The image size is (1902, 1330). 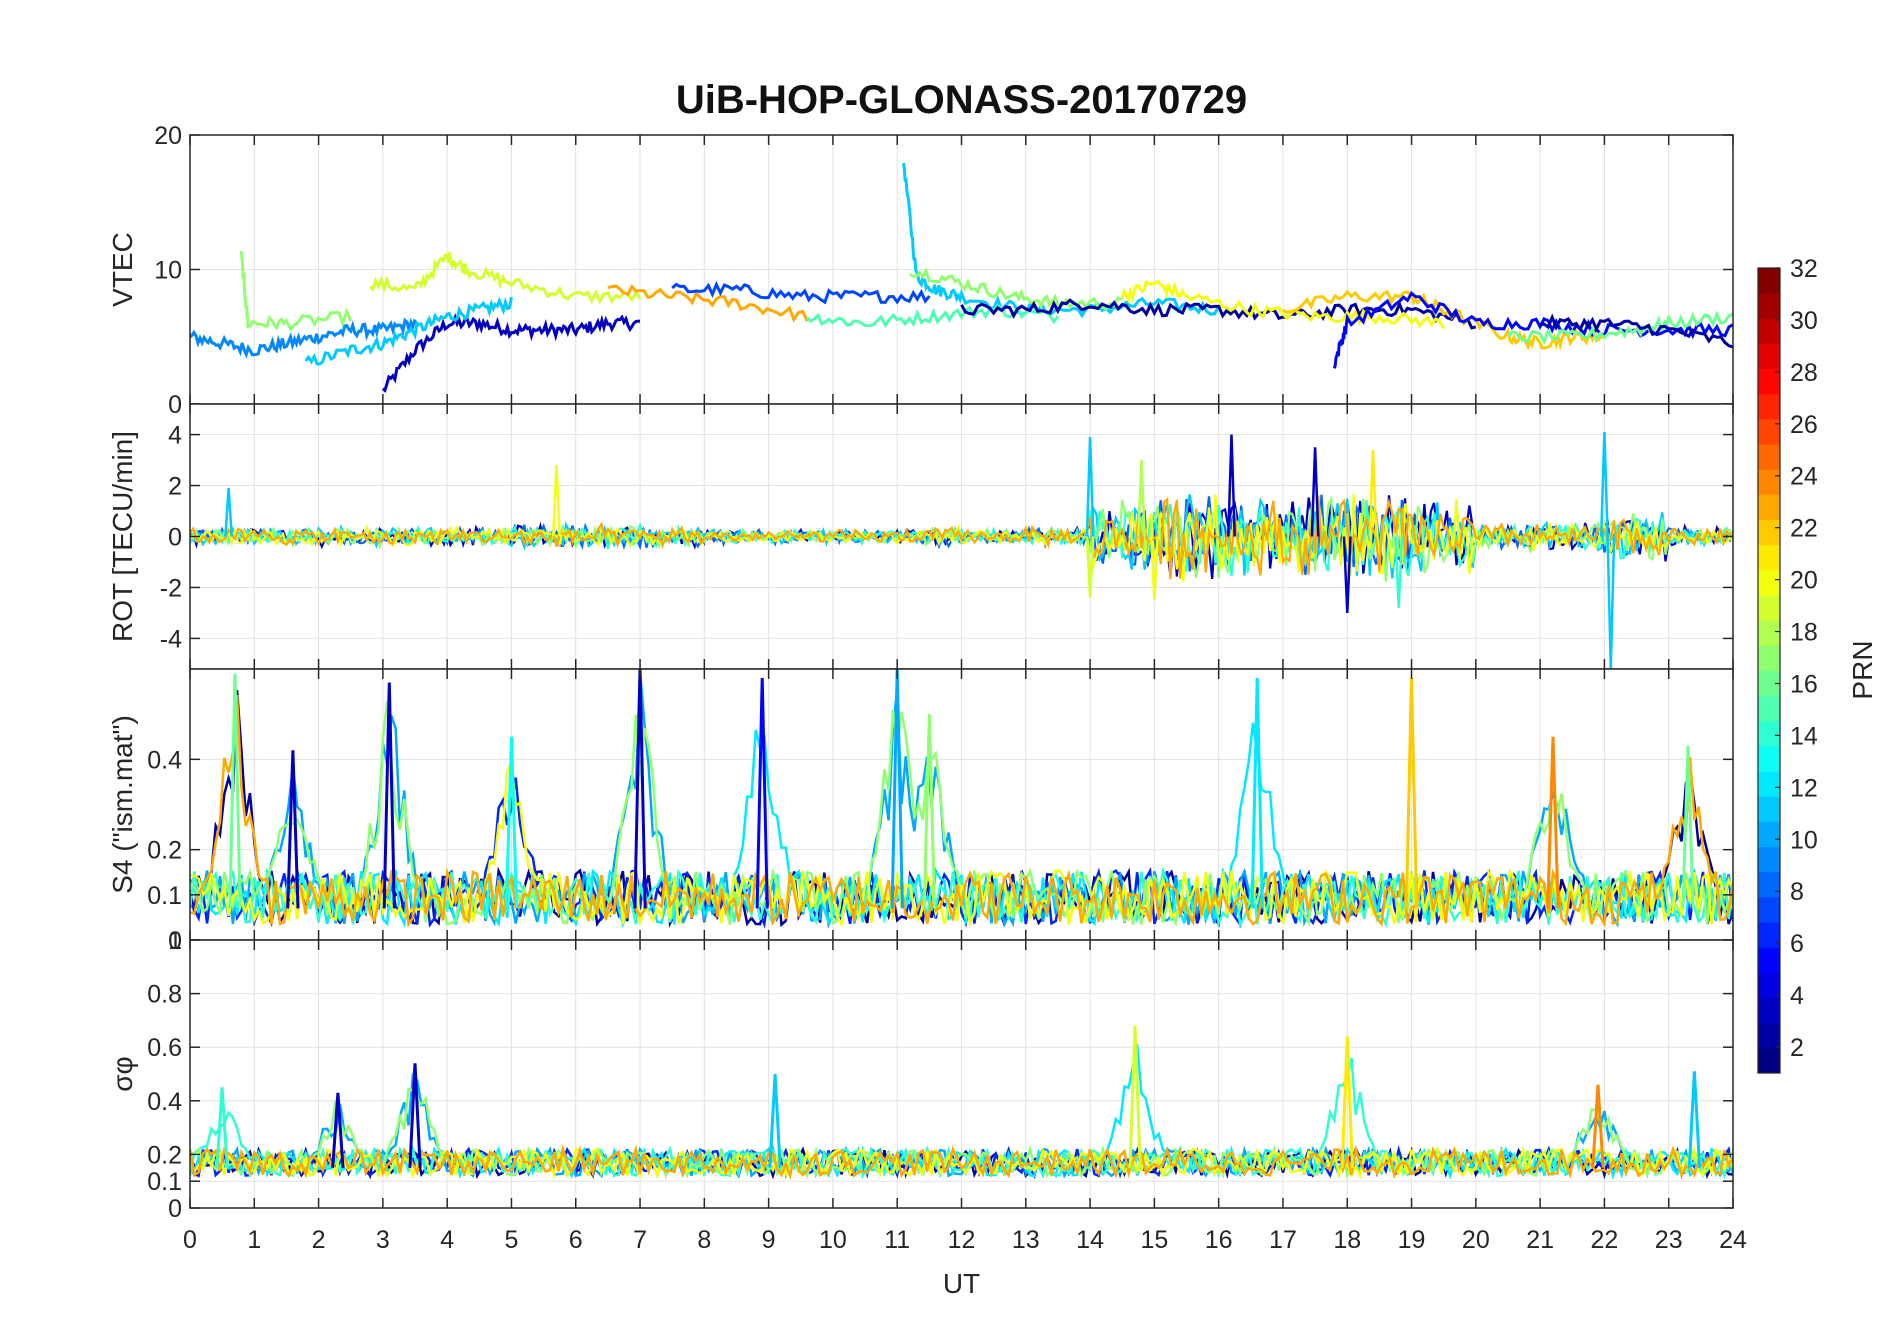 I want to click on y-tick-label: 4, so click(x=175, y=436).